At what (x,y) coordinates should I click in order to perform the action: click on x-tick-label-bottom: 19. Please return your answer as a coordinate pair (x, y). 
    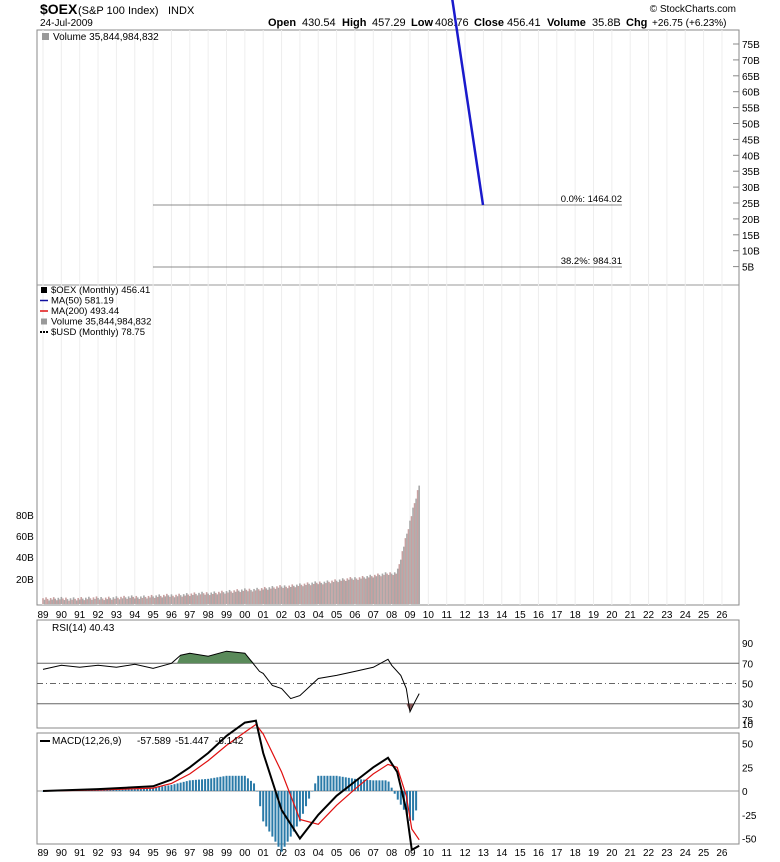
    Looking at the image, I should click on (594, 853).